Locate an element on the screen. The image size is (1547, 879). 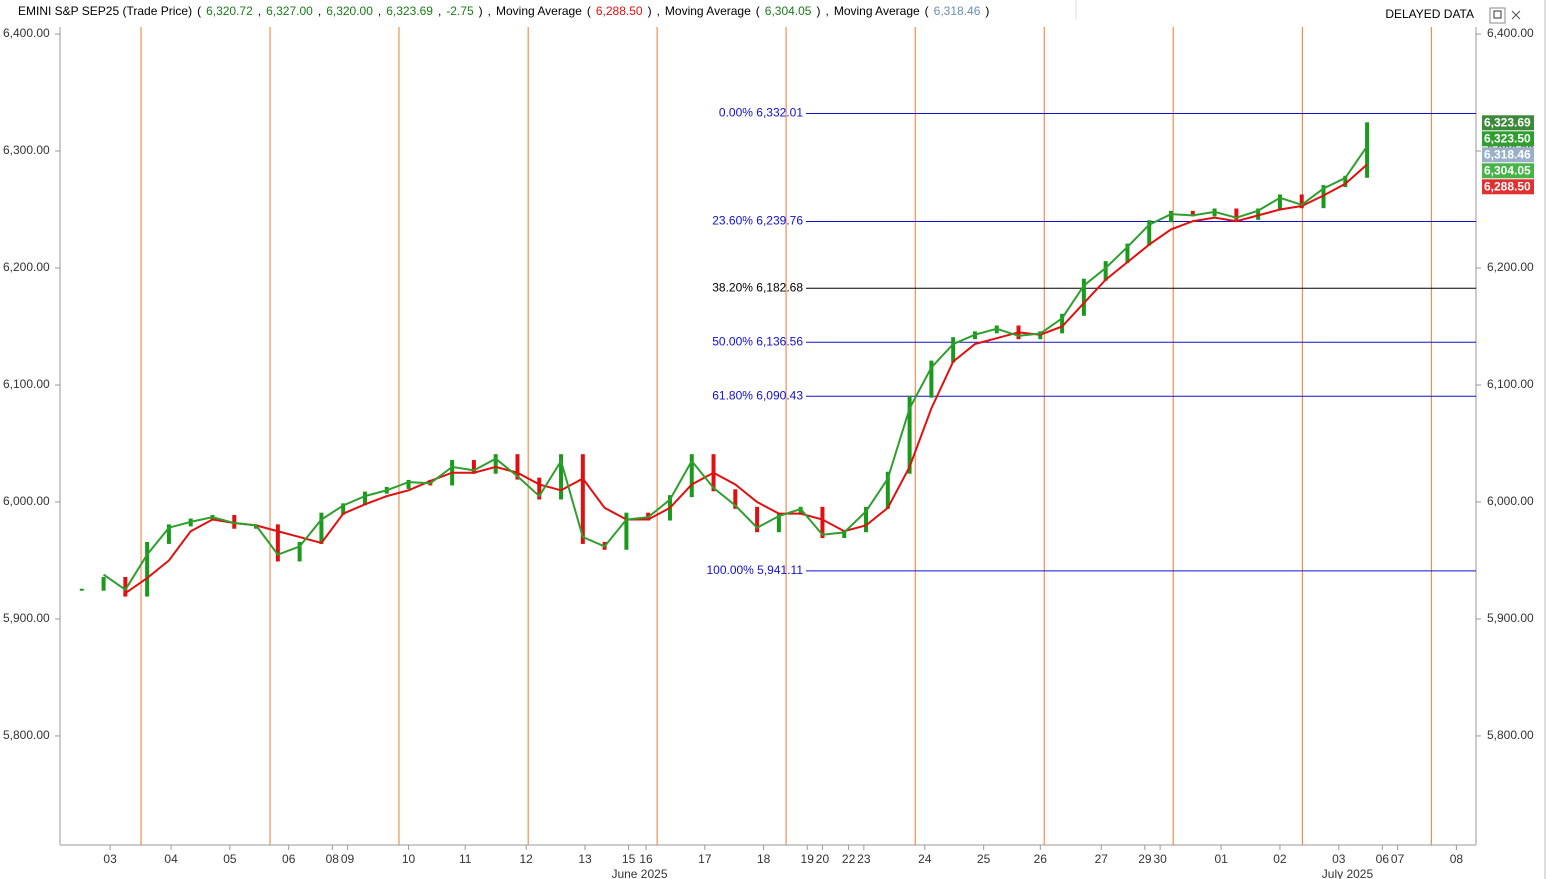
close-button is located at coordinates (1516, 15).